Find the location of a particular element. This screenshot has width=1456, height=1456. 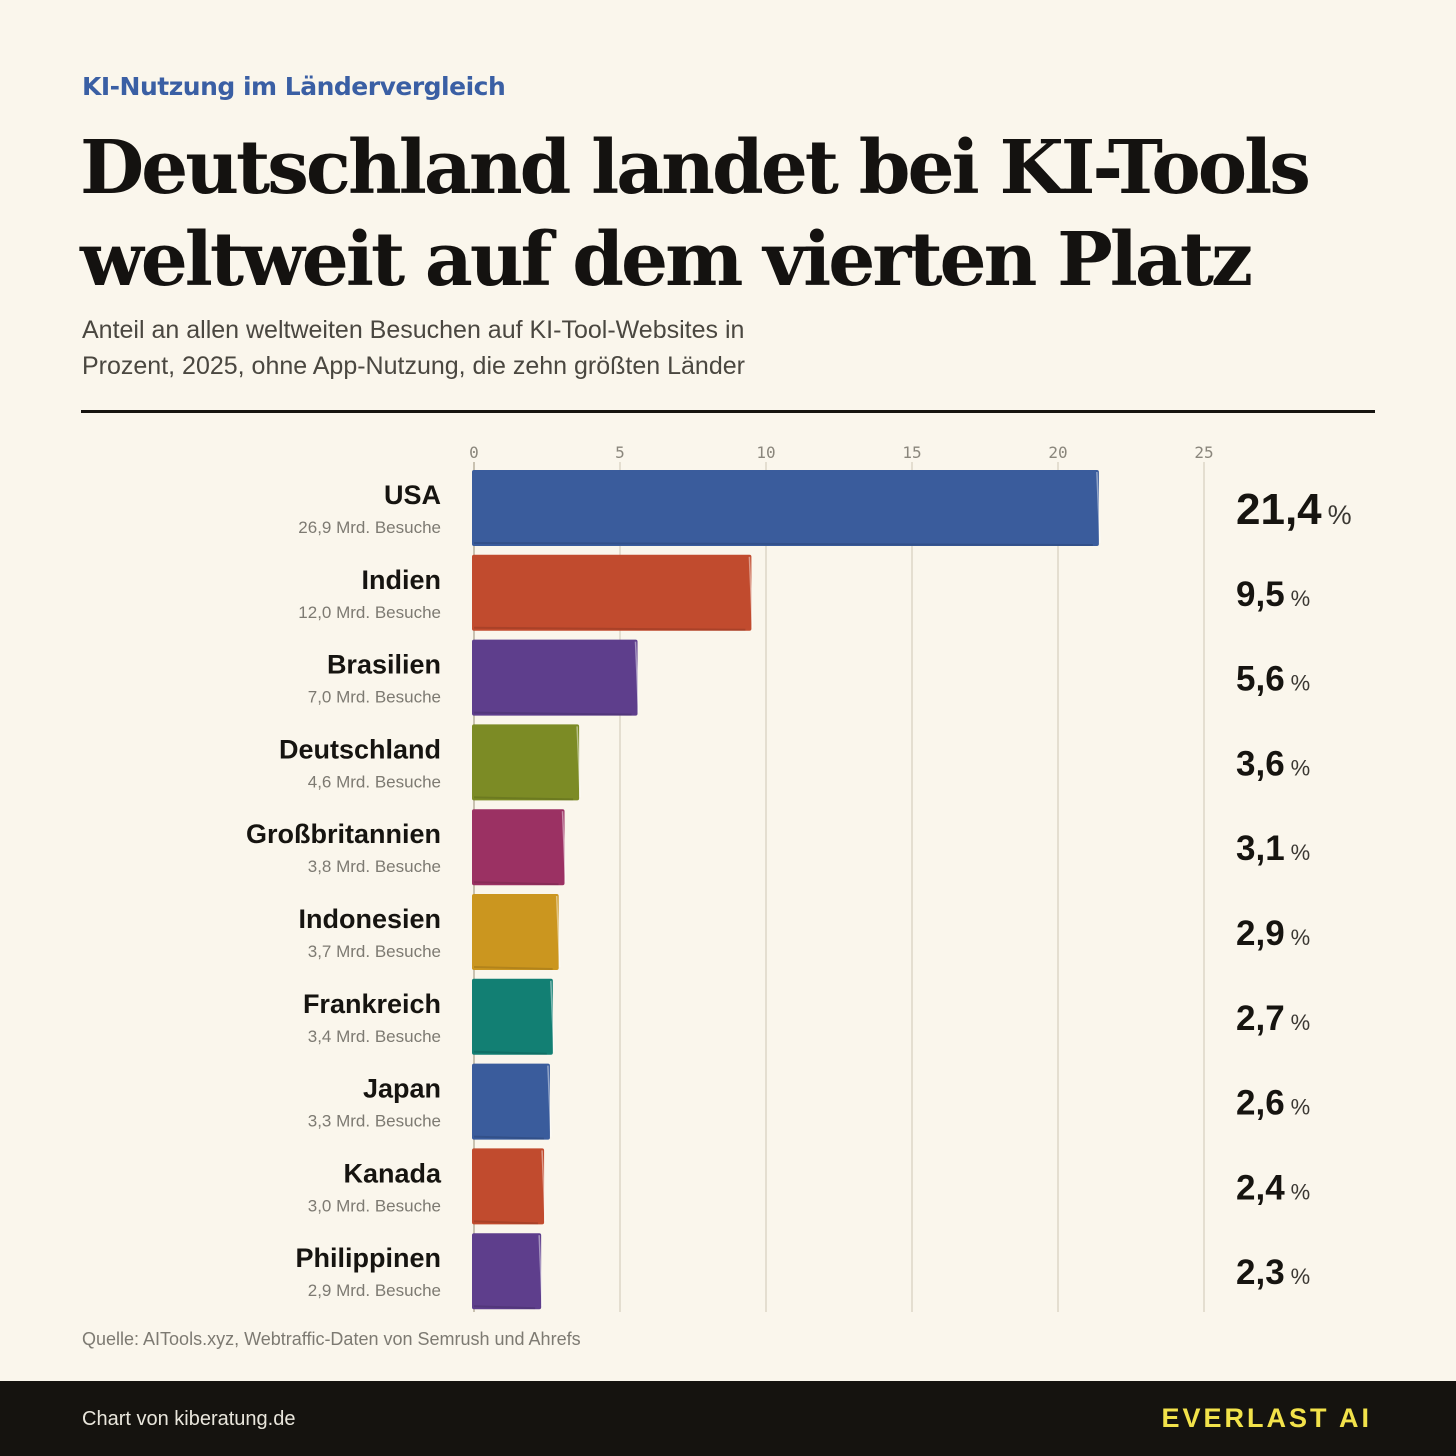

category-sublabel: 12,0 Mrd. Besuche is located at coordinates (369, 612).